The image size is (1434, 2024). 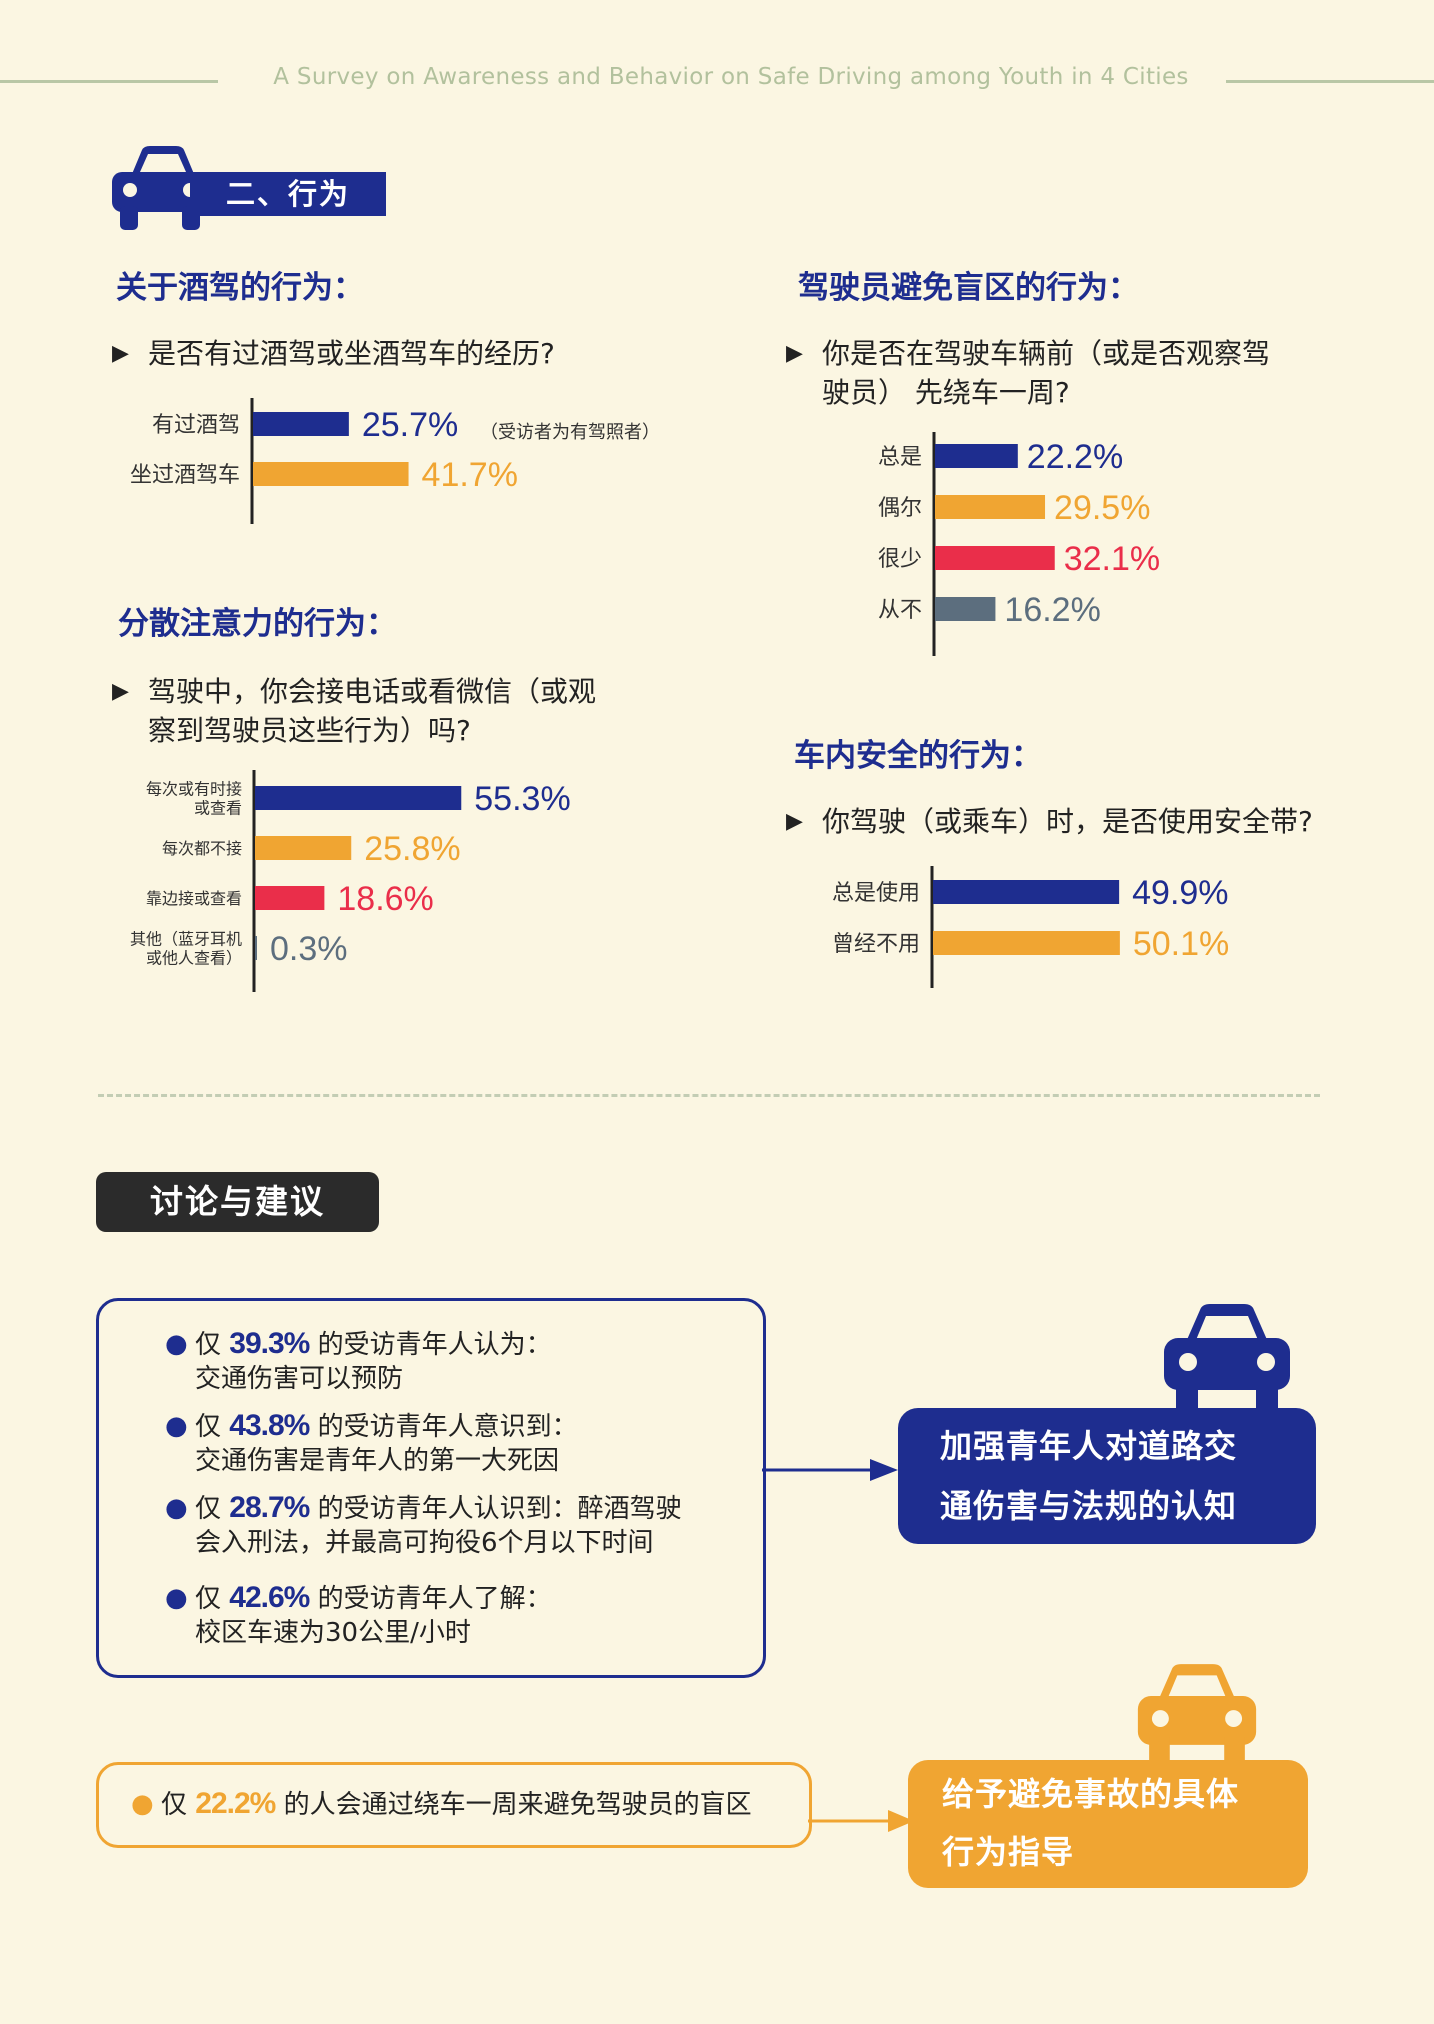 I want to click on drunk-category-label: 有过酒驾, so click(x=196, y=425).